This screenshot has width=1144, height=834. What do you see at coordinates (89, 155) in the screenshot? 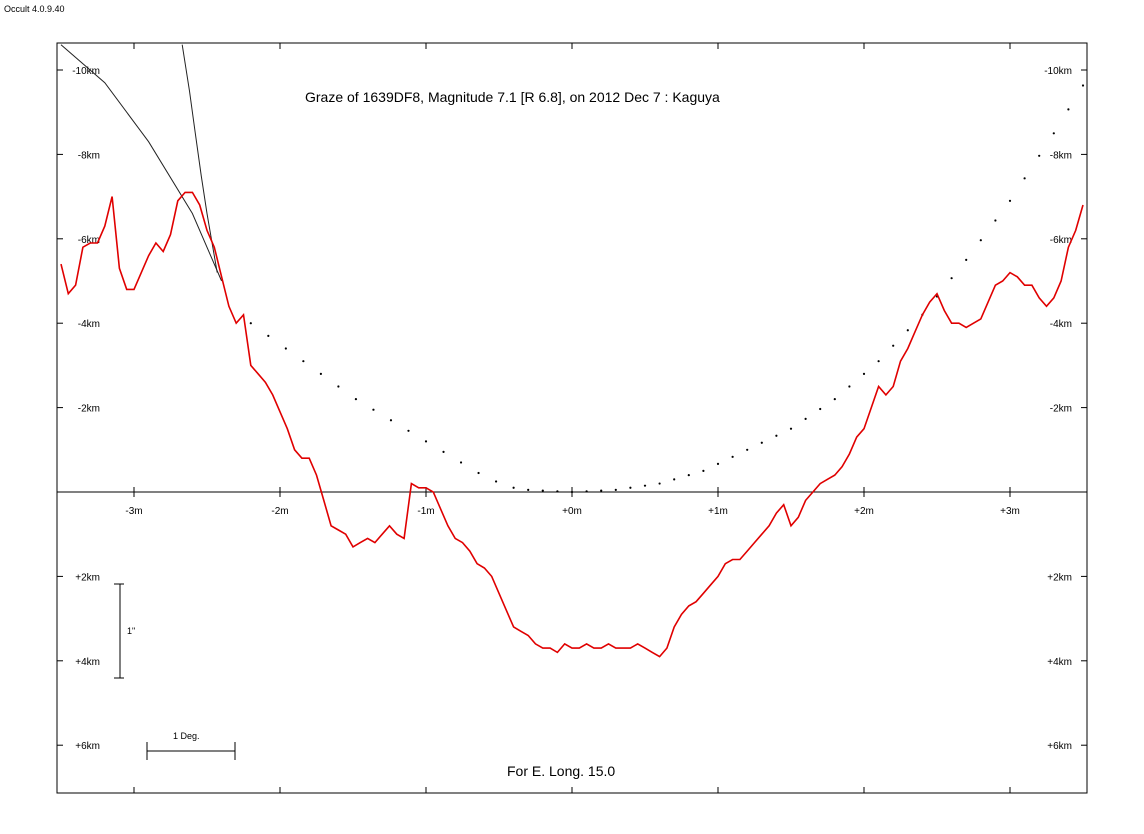
I see `y-tick-label-left-1: -8km` at bounding box center [89, 155].